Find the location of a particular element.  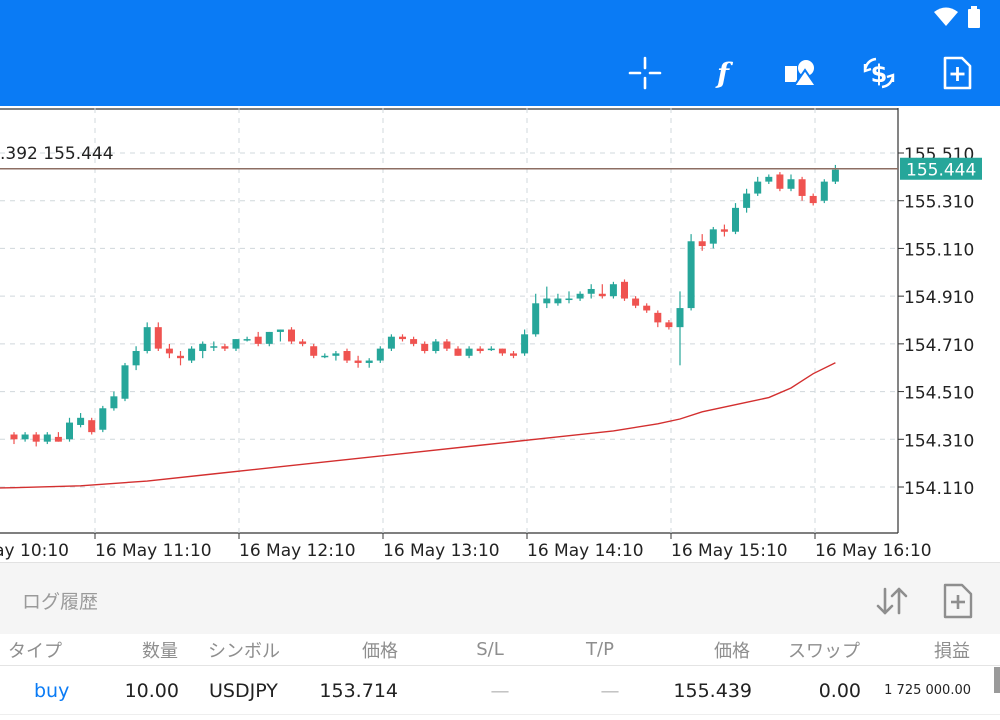

y-tick-label: 154.110 is located at coordinates (939, 489).